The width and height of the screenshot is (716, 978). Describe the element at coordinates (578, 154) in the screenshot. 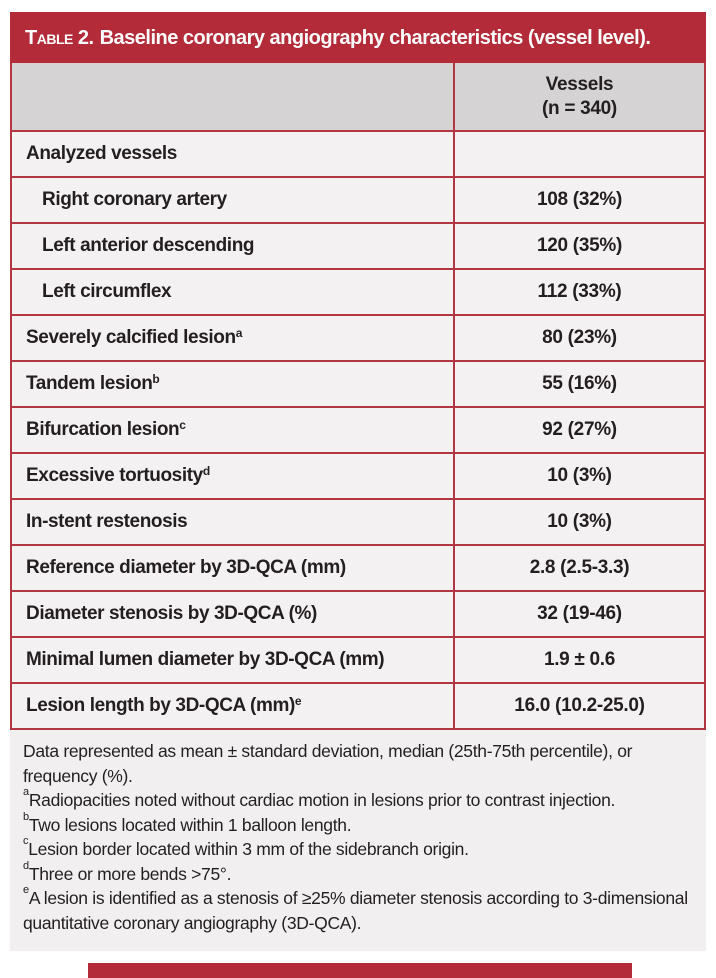

I see `row-value` at that location.